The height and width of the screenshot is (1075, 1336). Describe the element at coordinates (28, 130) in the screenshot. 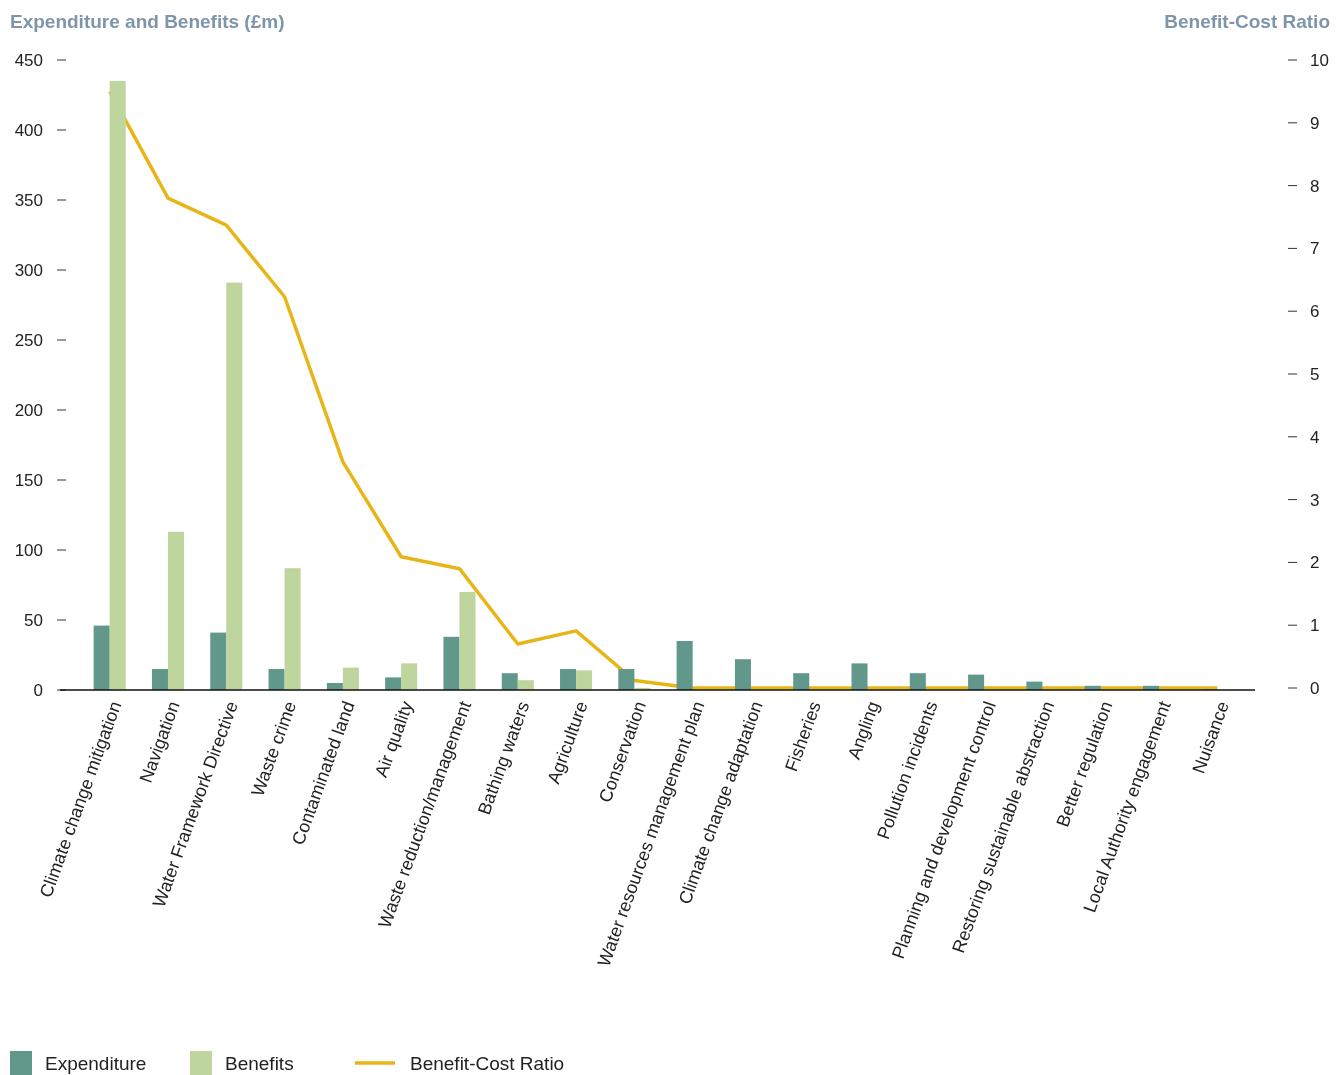

I see `y-tick-label: 400` at that location.